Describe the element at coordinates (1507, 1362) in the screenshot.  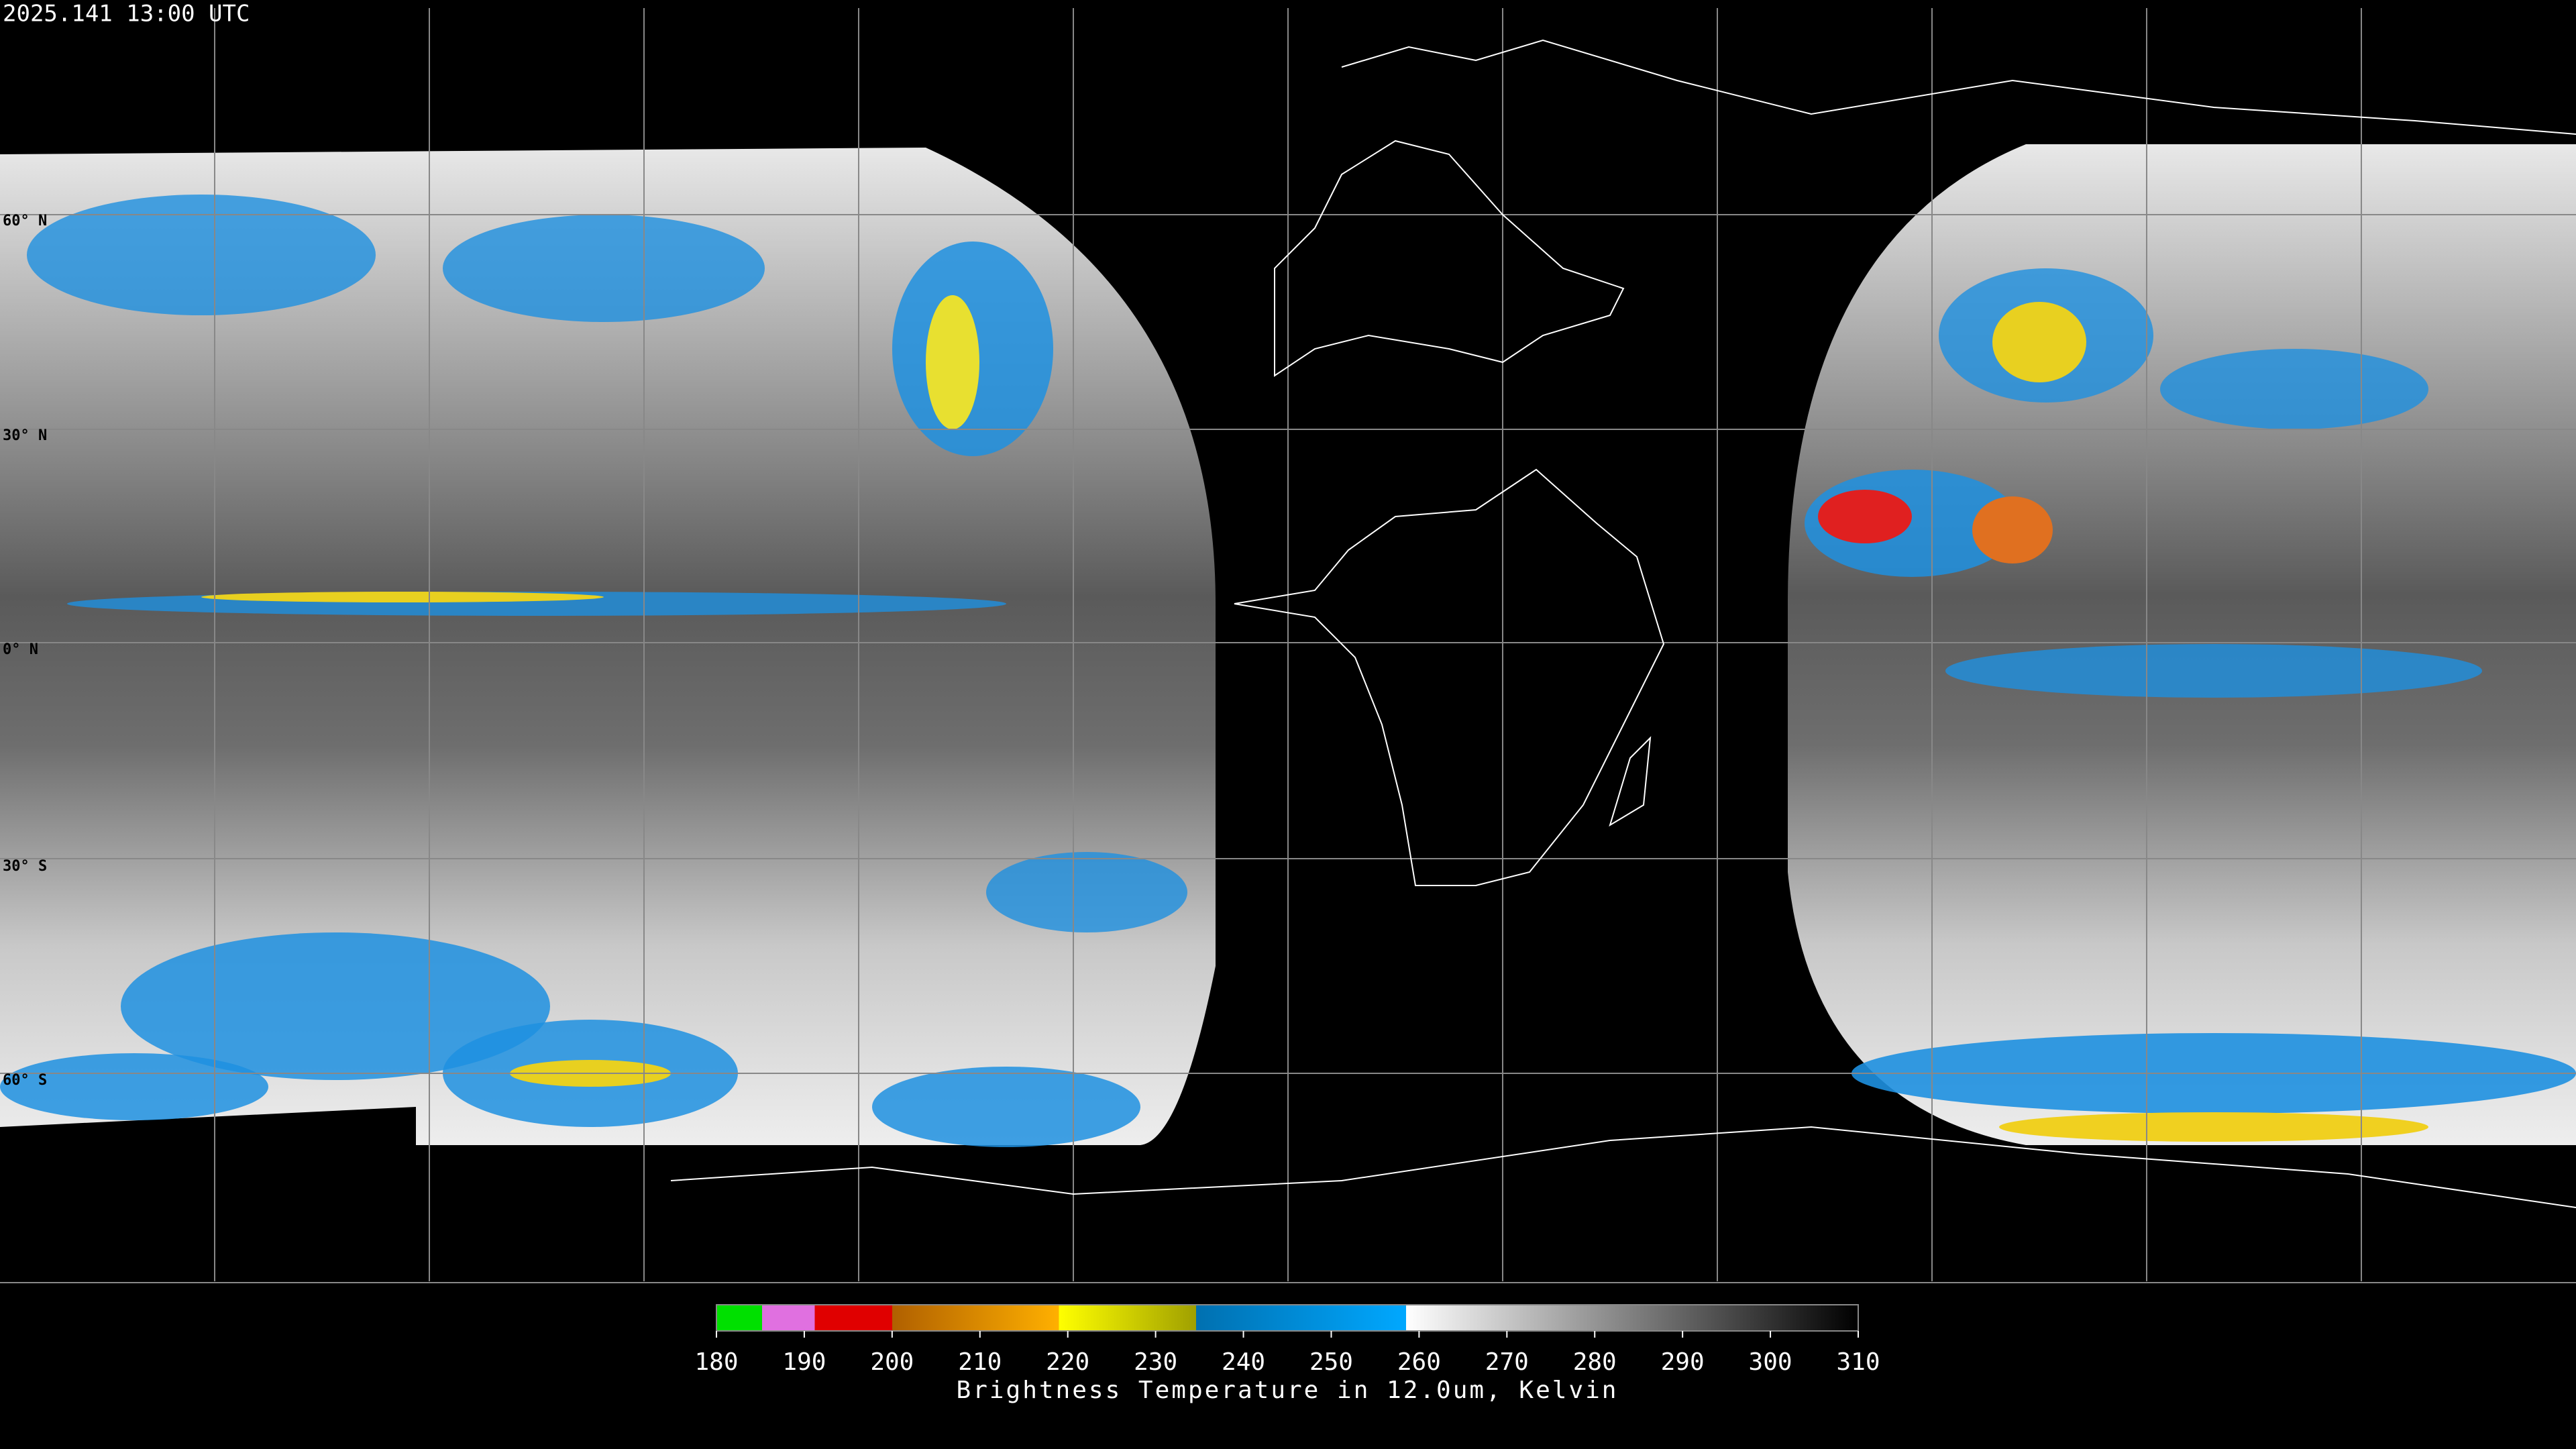
I see `tick-label: 270` at that location.